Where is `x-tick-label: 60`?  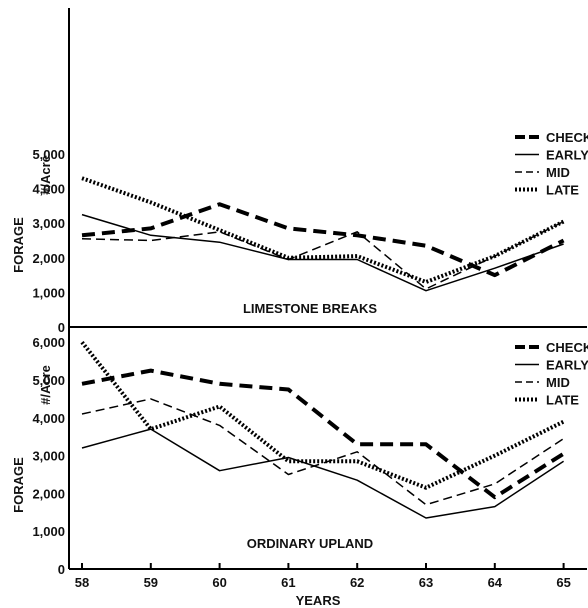 x-tick-label: 60 is located at coordinates (219, 582).